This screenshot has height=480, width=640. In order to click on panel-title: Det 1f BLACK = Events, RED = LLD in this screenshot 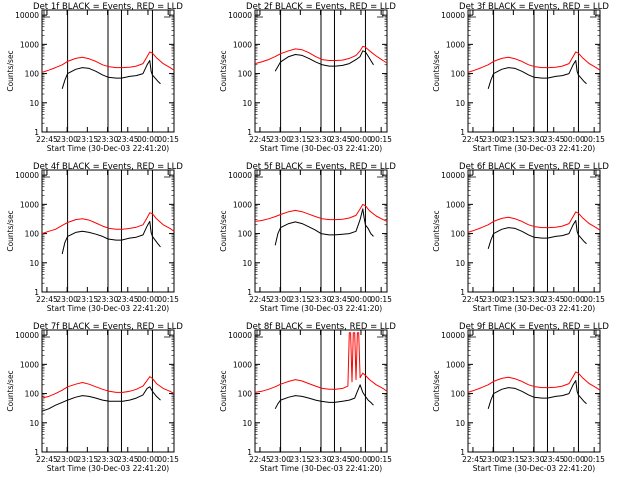, I will do `click(108, 7)`.